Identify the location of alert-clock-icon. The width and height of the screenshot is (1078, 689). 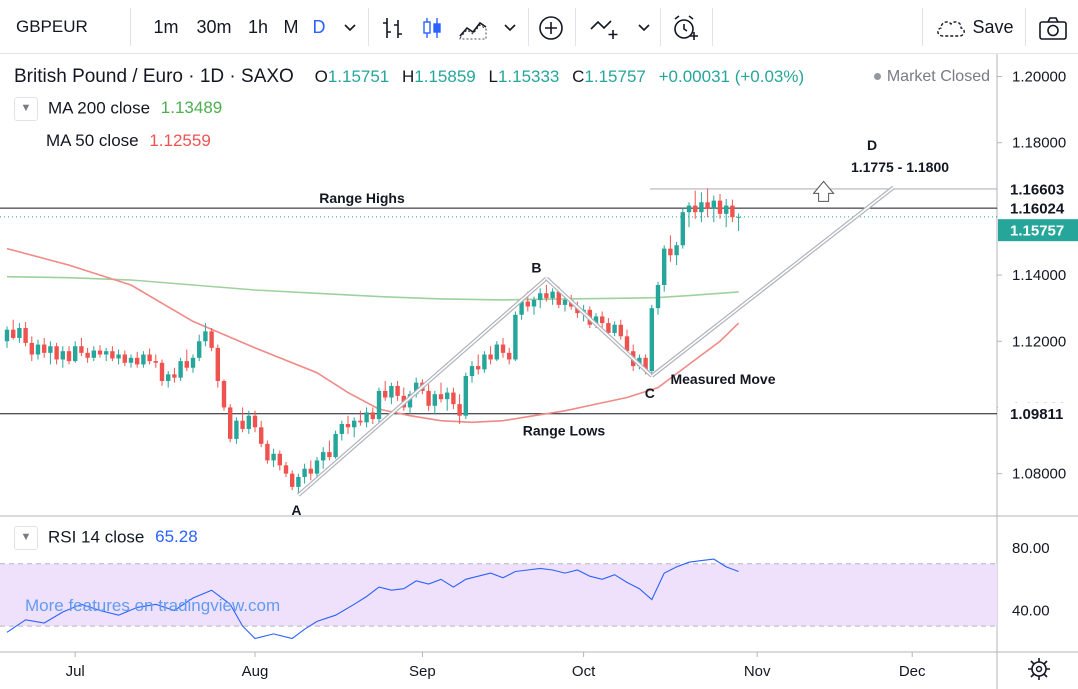
(685, 27).